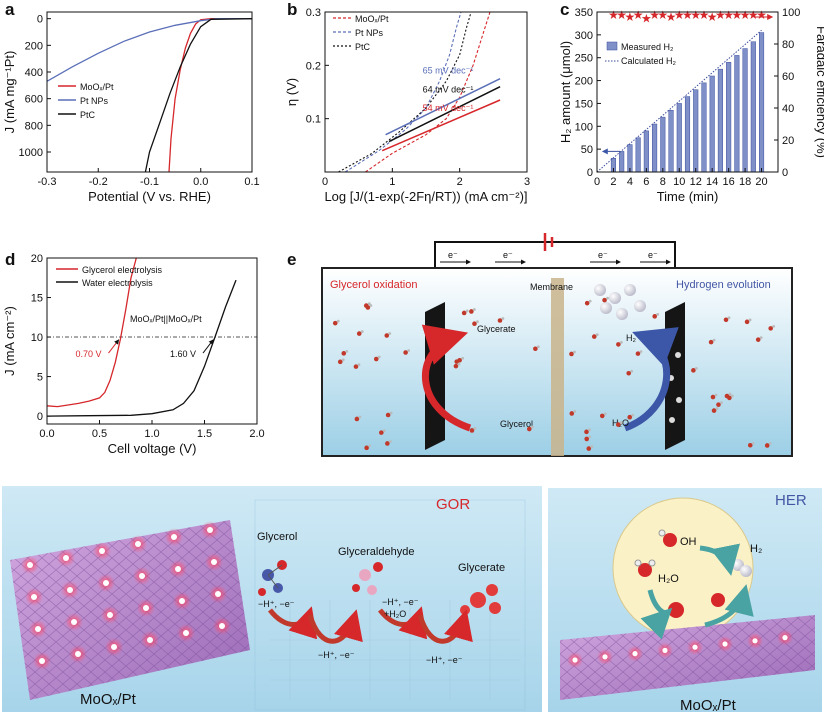 This screenshot has width=824, height=715. Describe the element at coordinates (729, 182) in the screenshot. I see `x-tick-label: 16` at that location.